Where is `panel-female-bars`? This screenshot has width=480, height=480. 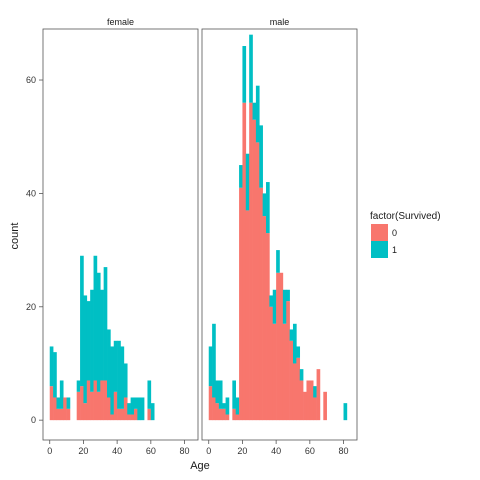
panel-female-bars is located at coordinates (102, 338).